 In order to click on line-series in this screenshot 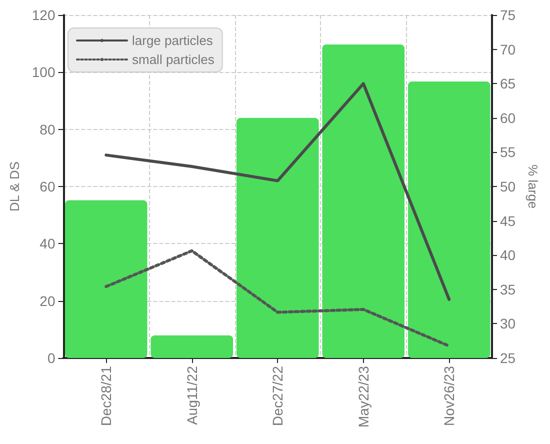, I will do `click(277, 298)`.